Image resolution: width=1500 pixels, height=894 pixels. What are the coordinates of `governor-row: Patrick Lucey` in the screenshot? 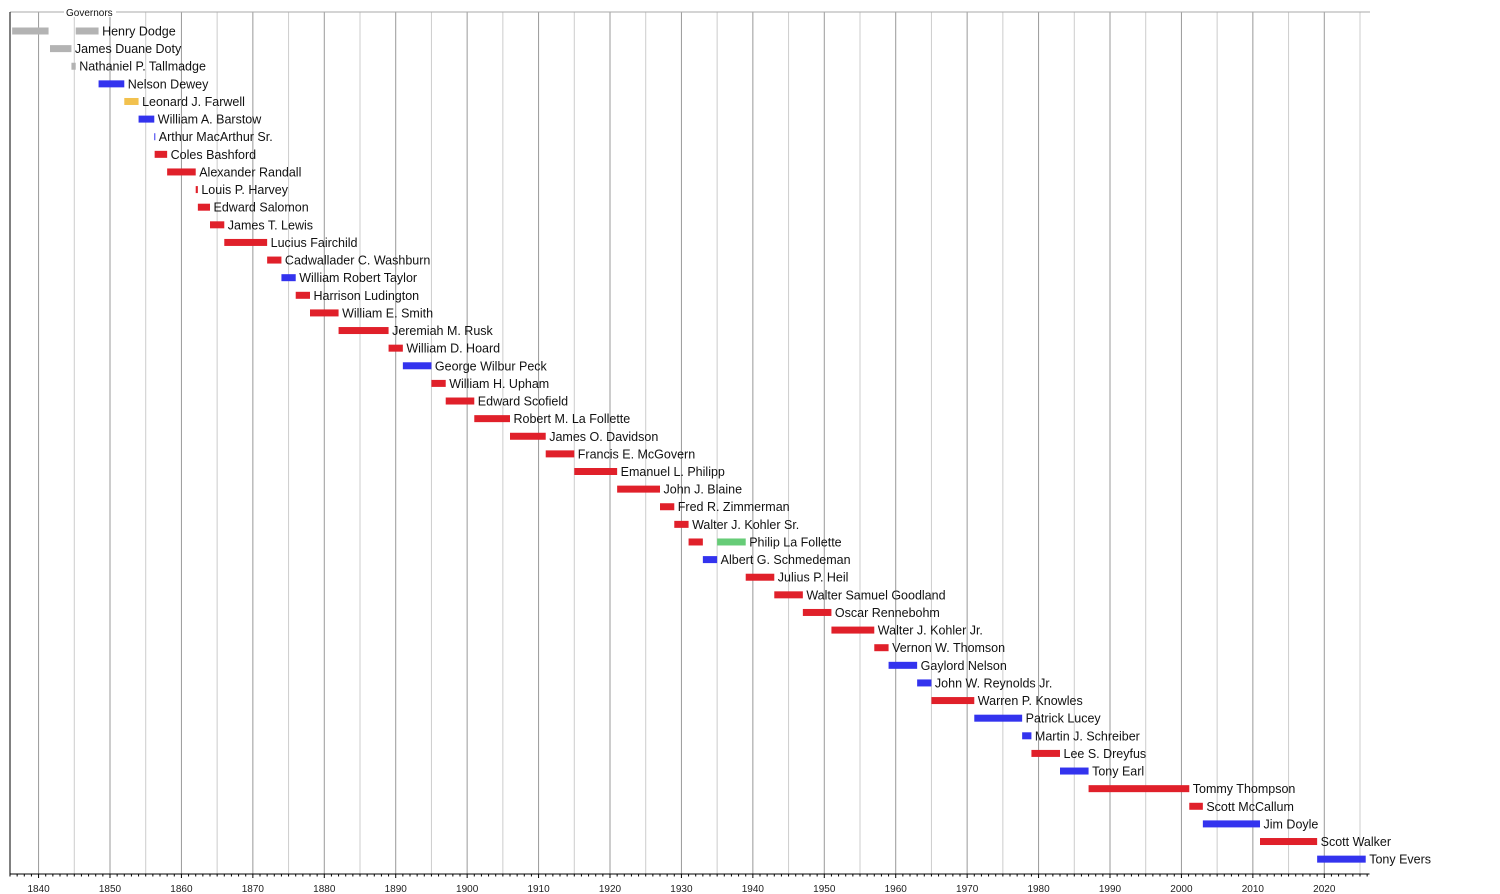 It's located at (1037, 719).